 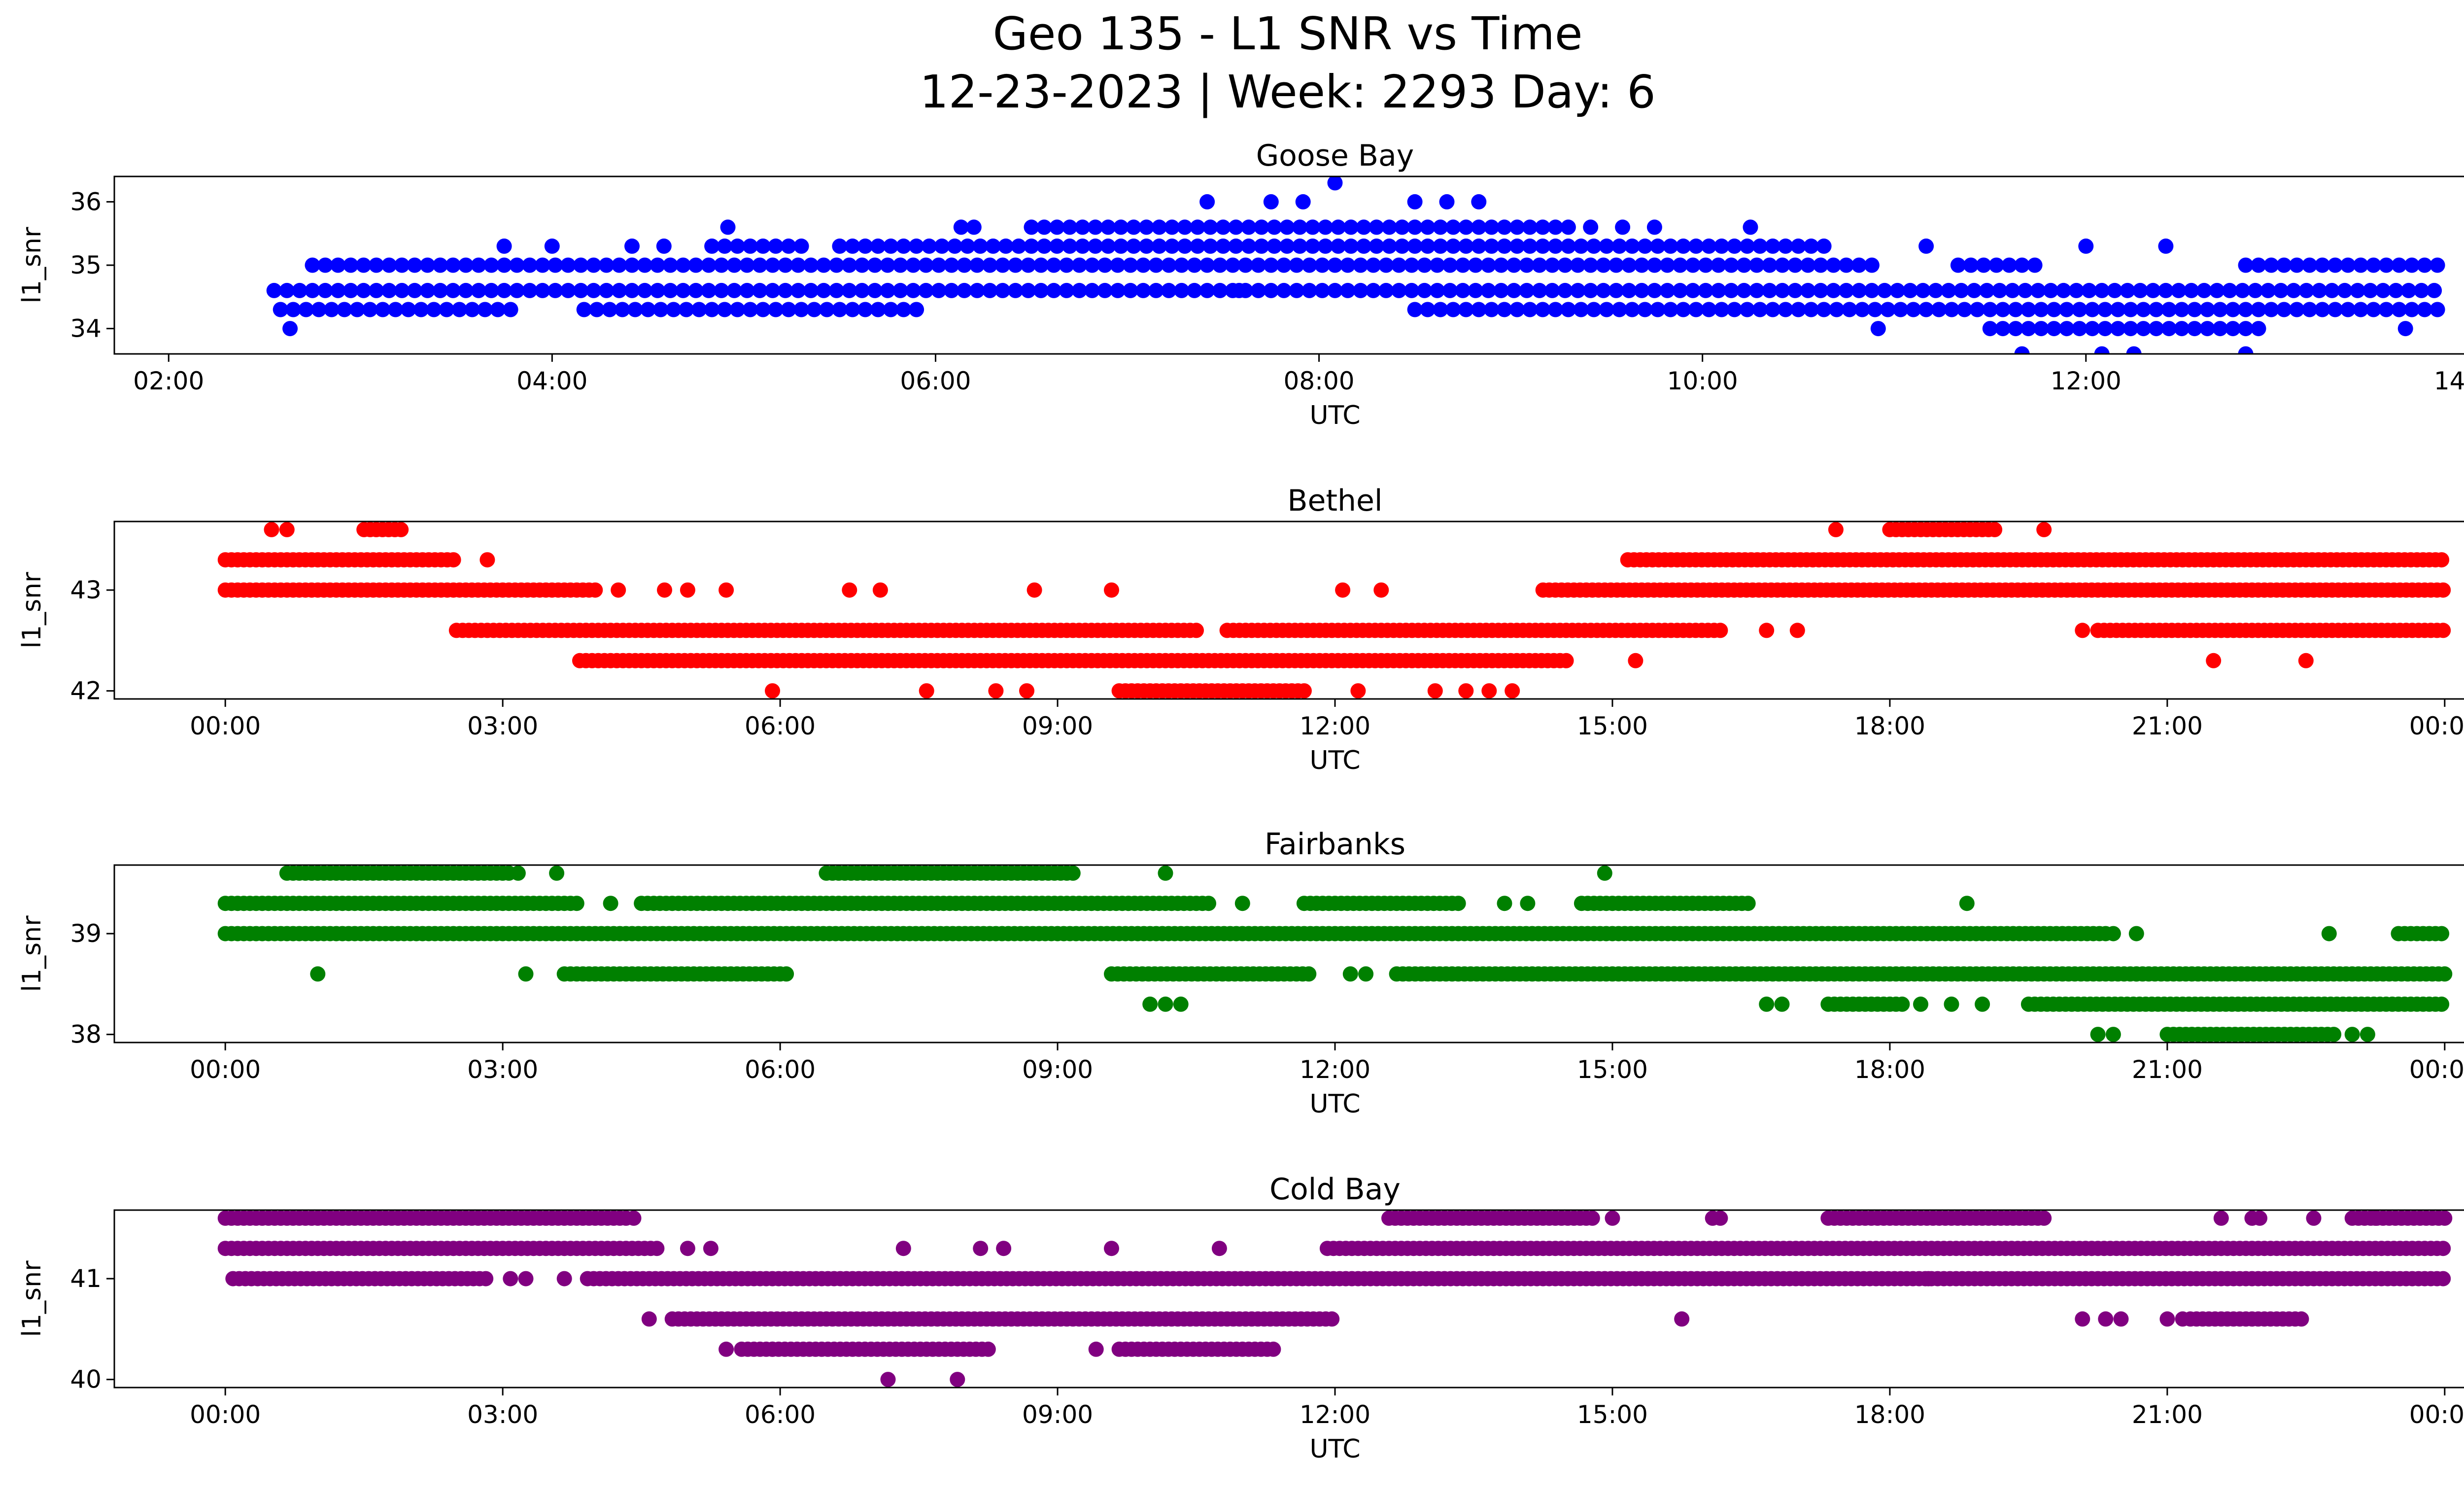 I want to click on x-tick-label: 08:00, so click(x=1319, y=381).